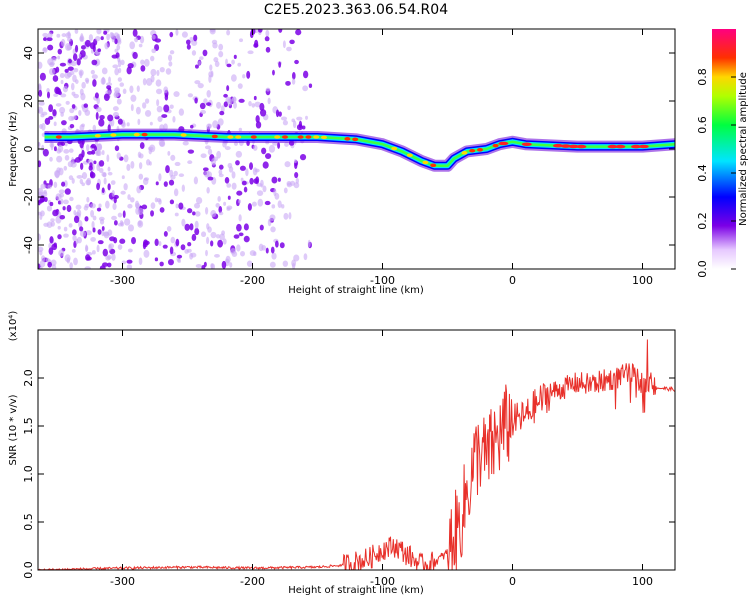 This screenshot has width=750, height=600. Describe the element at coordinates (382, 280) in the screenshot. I see `x-tick-label: -100` at that location.